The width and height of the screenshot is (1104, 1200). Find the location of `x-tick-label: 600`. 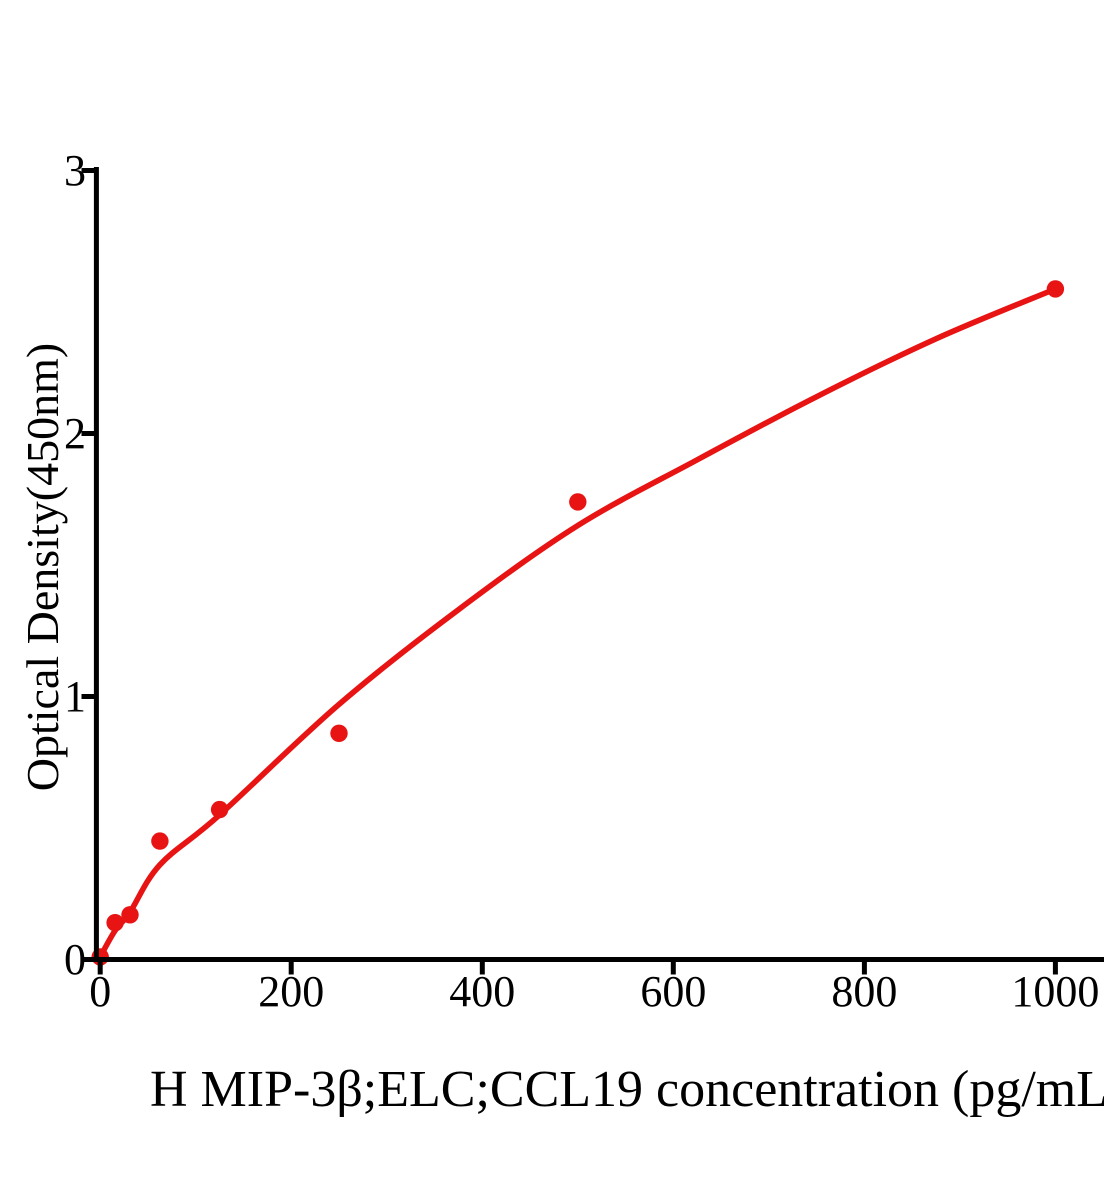

x-tick-label: 600 is located at coordinates (673, 991).